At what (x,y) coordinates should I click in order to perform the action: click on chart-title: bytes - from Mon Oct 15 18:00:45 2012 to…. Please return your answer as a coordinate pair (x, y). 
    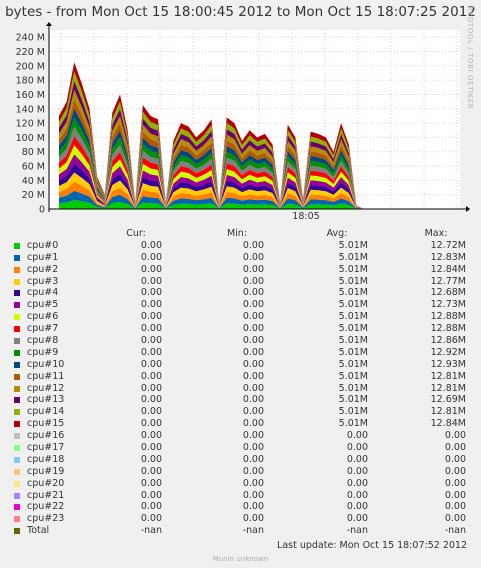
    Looking at the image, I should click on (240, 12).